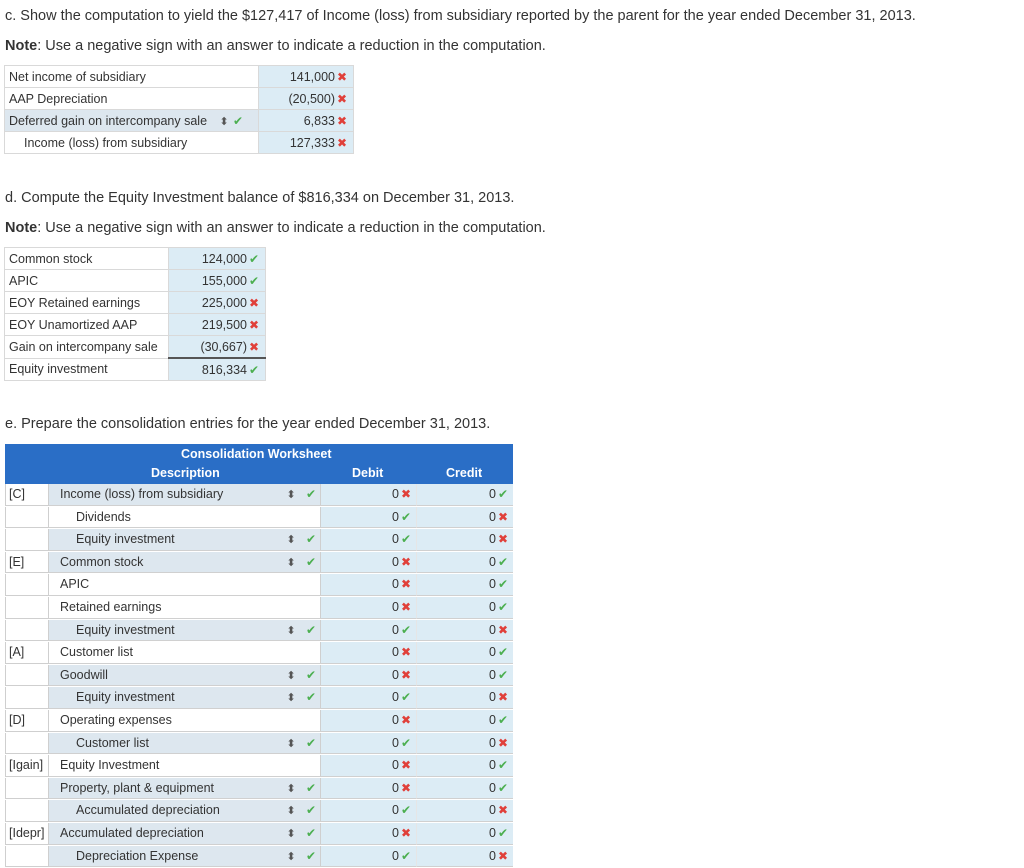  Describe the element at coordinates (306, 121) in the screenshot. I see `value-input: 6,833✖` at that location.